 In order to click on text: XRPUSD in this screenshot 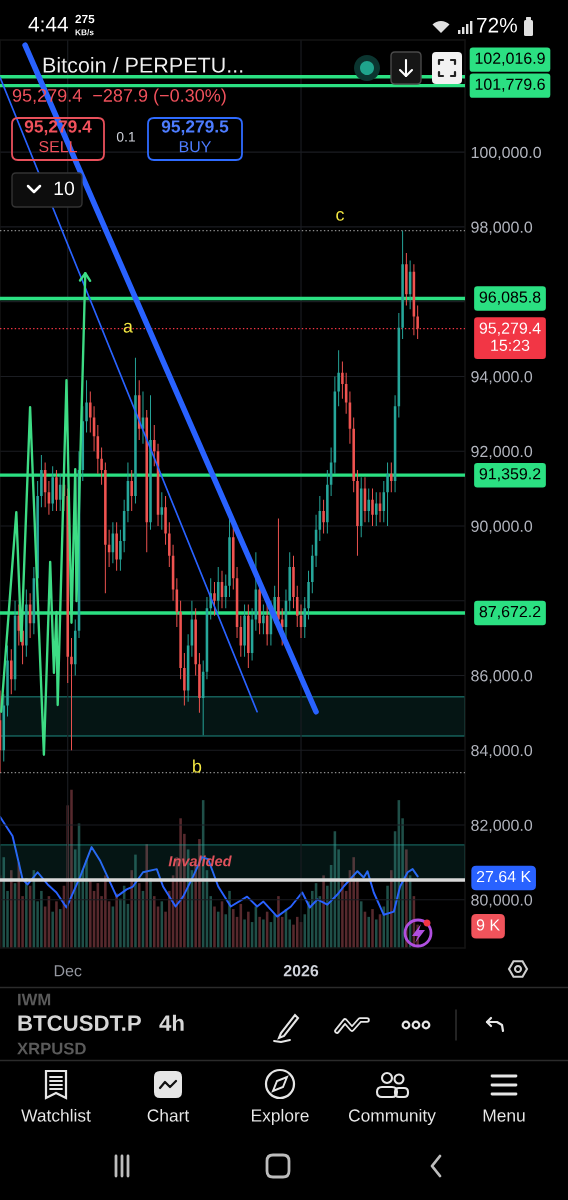, I will do `click(51, 1048)`.